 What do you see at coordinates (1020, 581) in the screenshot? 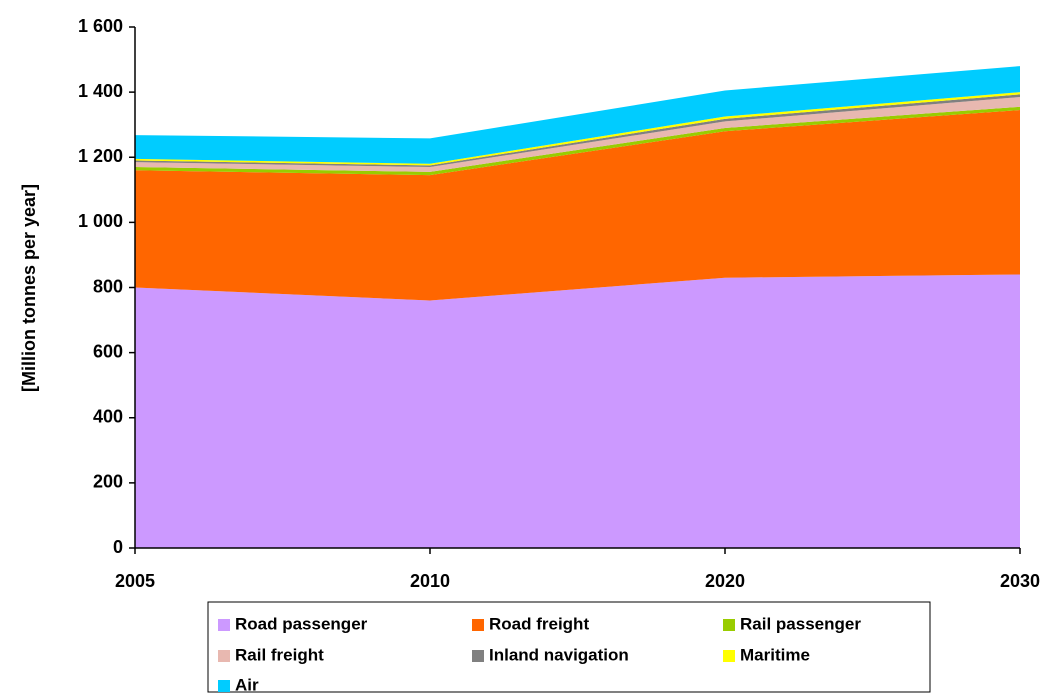
I see `x-tick-label: 2030` at bounding box center [1020, 581].